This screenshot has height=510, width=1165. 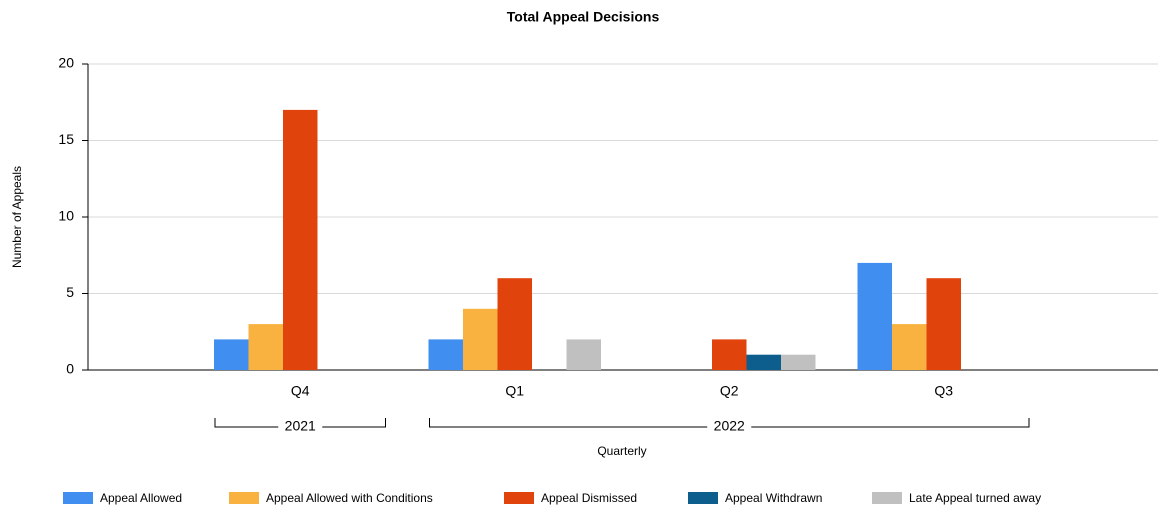 What do you see at coordinates (66, 216) in the screenshot?
I see `y-tick-label: 10` at bounding box center [66, 216].